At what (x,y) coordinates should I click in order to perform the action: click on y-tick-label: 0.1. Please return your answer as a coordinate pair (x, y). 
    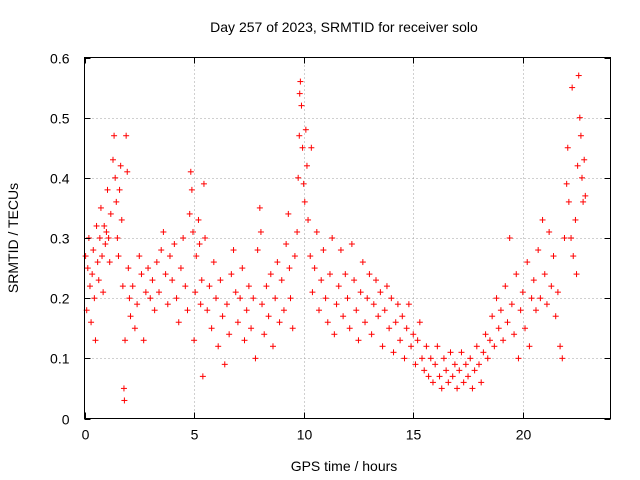
    Looking at the image, I should click on (60, 359).